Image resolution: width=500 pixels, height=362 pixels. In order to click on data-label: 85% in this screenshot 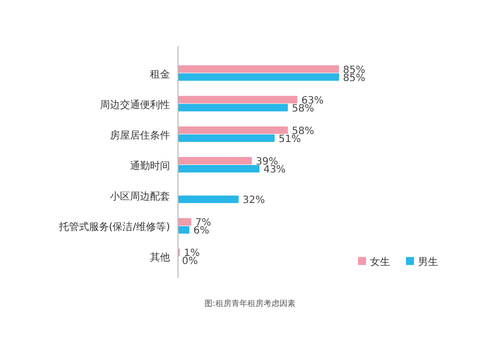, I will do `click(354, 78)`.